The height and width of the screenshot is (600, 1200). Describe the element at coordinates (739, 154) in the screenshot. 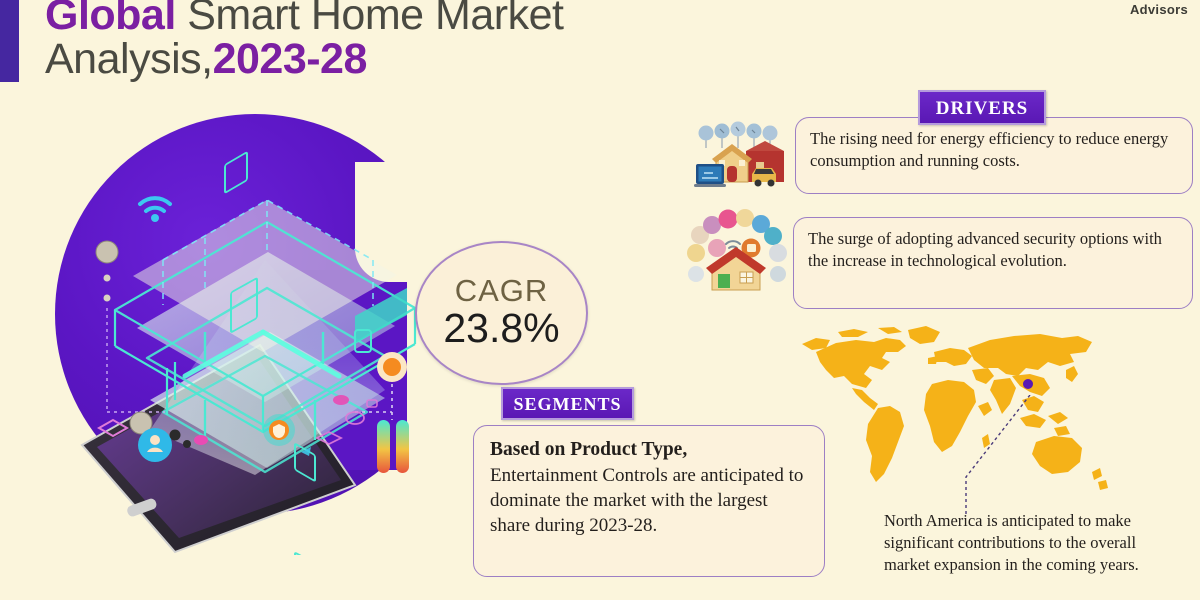

I see `connected-homes-devices-icon` at that location.